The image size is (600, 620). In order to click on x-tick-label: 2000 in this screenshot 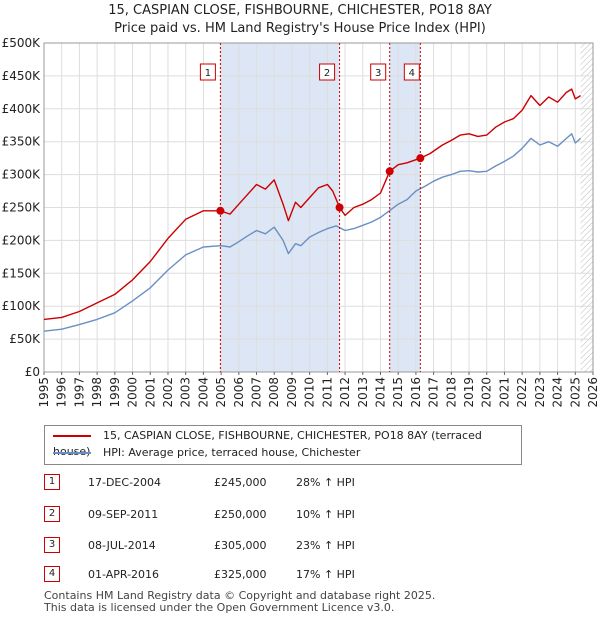, I will do `click(133, 392)`.